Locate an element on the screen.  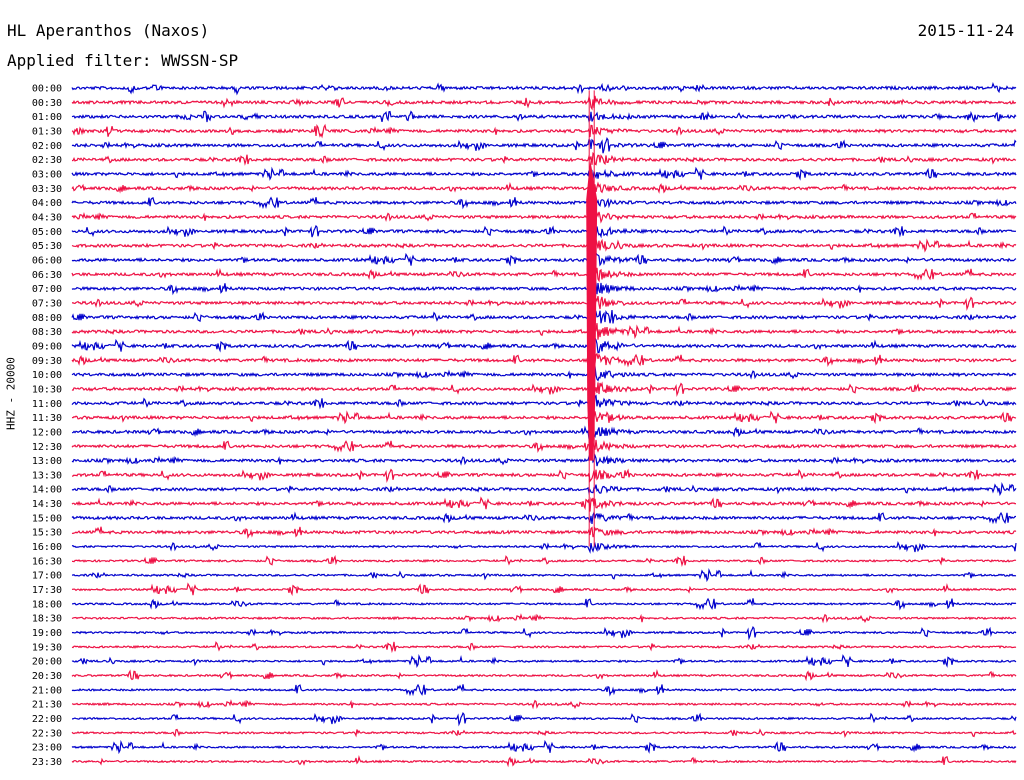
time-tick-label: 05:00 is located at coordinates (47, 232).